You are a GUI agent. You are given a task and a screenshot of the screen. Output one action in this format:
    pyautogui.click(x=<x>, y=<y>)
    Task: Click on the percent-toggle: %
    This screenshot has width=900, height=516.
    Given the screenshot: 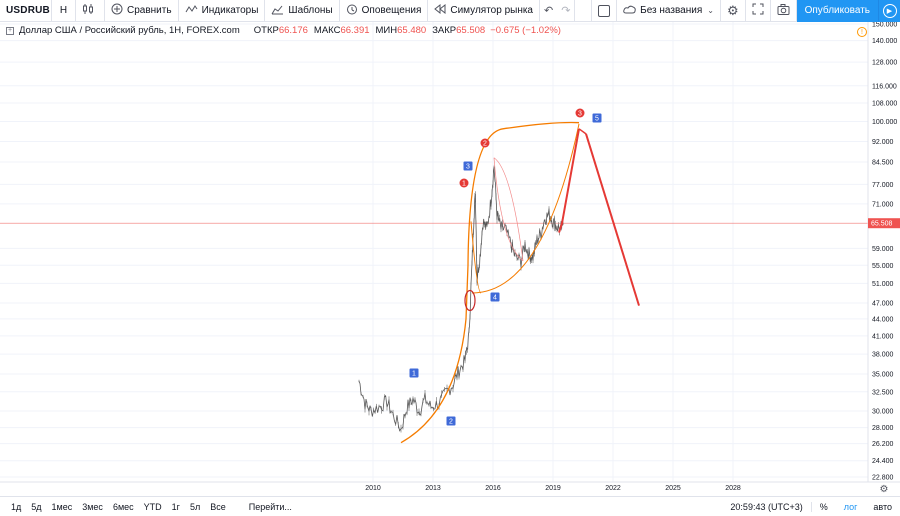 What is the action you would take?
    pyautogui.click(x=823, y=506)
    